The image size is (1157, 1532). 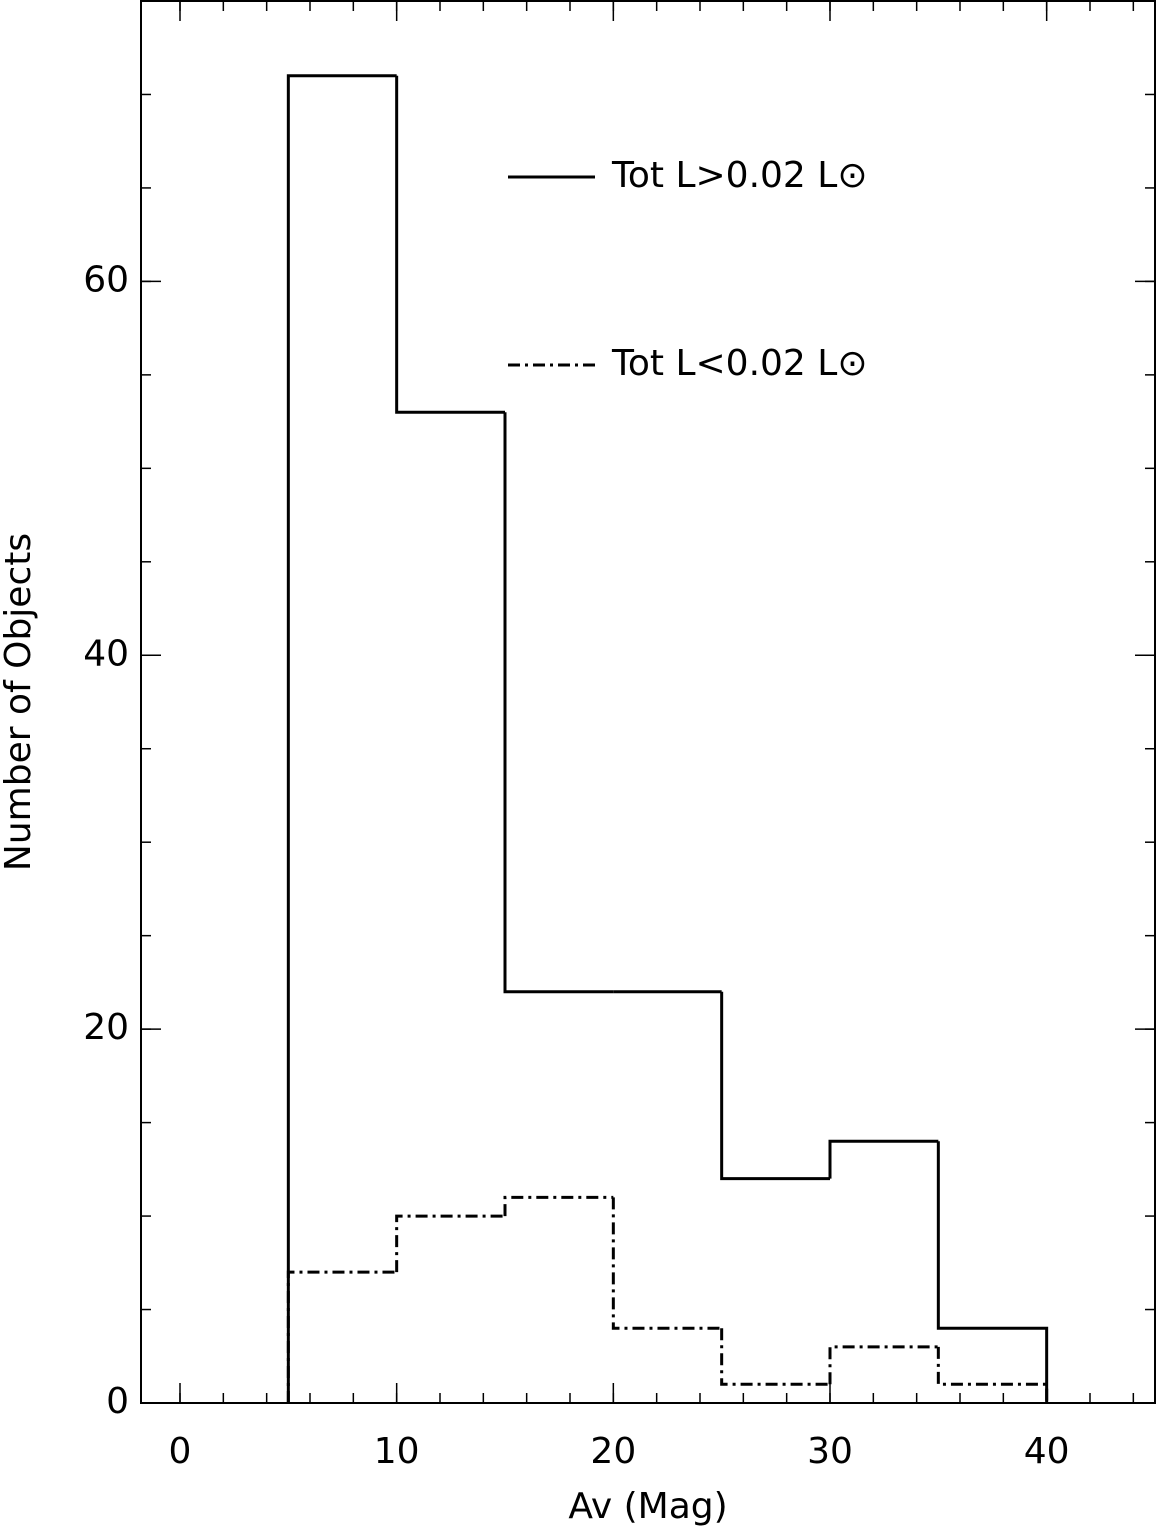 What do you see at coordinates (19, 702) in the screenshot?
I see `y-axis-label: Number of Objects` at bounding box center [19, 702].